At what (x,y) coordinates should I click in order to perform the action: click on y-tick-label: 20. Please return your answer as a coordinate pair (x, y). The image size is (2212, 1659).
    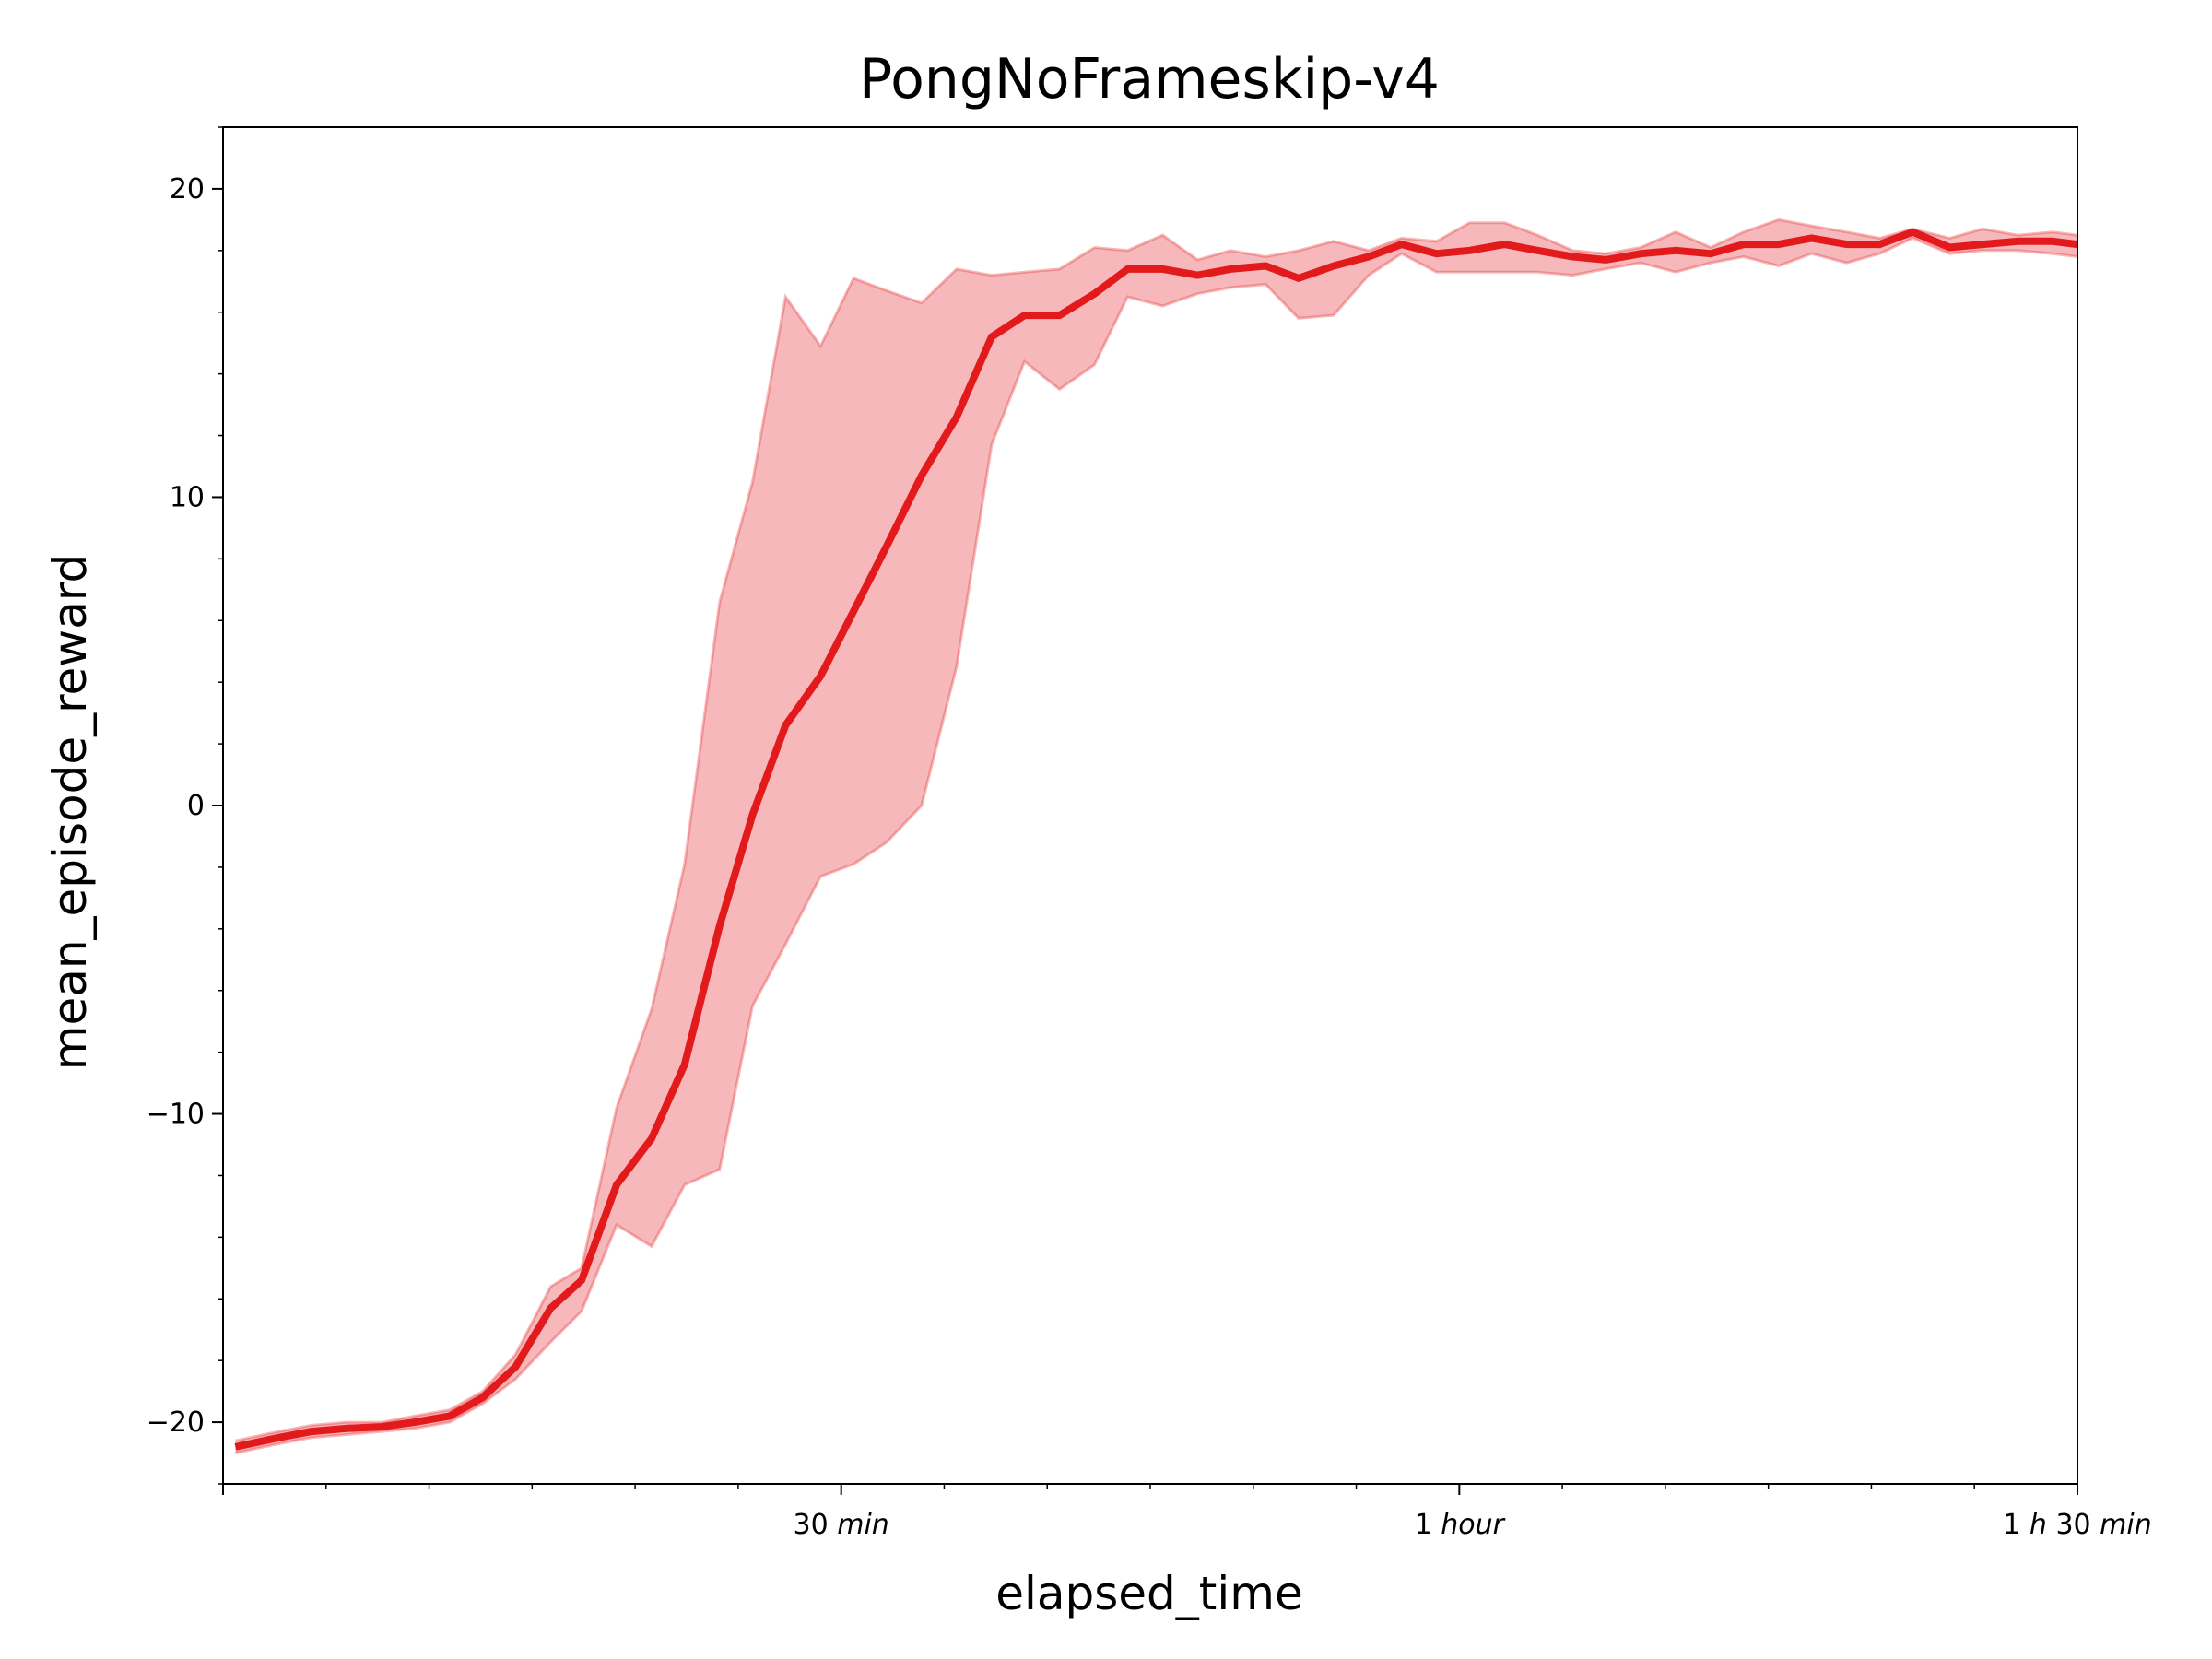
    Looking at the image, I should click on (187, 189).